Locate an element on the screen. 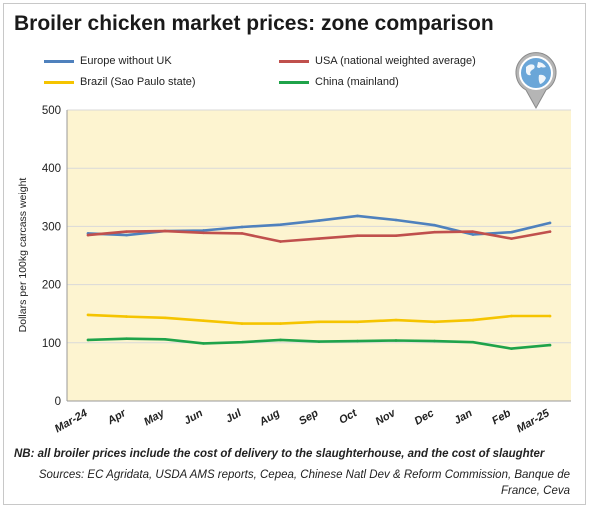 The image size is (589, 508). x-tick-label: May is located at coordinates (154, 418).